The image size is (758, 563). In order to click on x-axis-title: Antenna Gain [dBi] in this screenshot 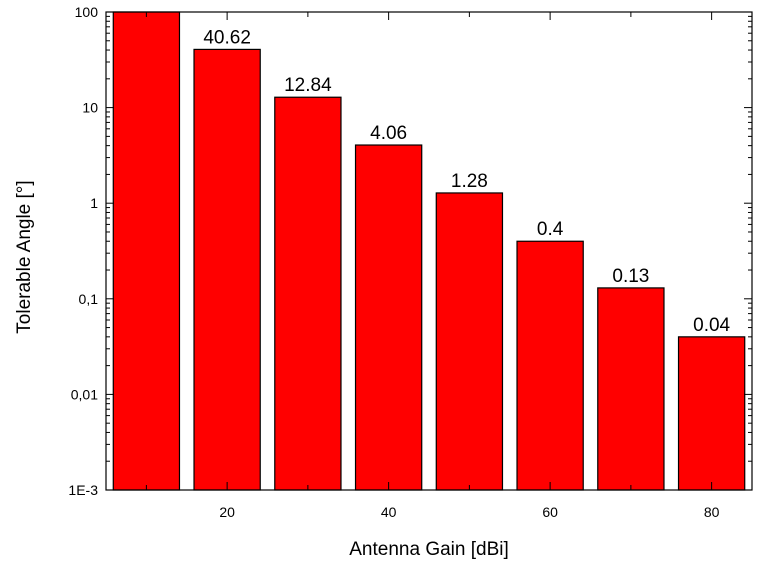, I will do `click(429, 549)`.